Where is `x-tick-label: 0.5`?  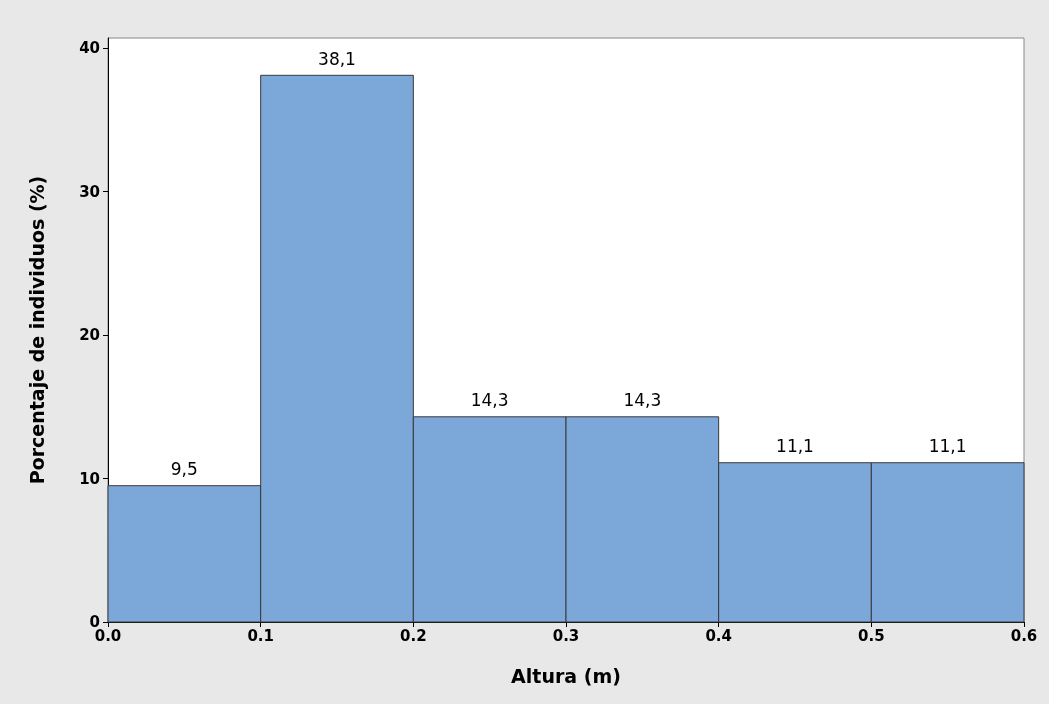
x-tick-label: 0.5 is located at coordinates (871, 635).